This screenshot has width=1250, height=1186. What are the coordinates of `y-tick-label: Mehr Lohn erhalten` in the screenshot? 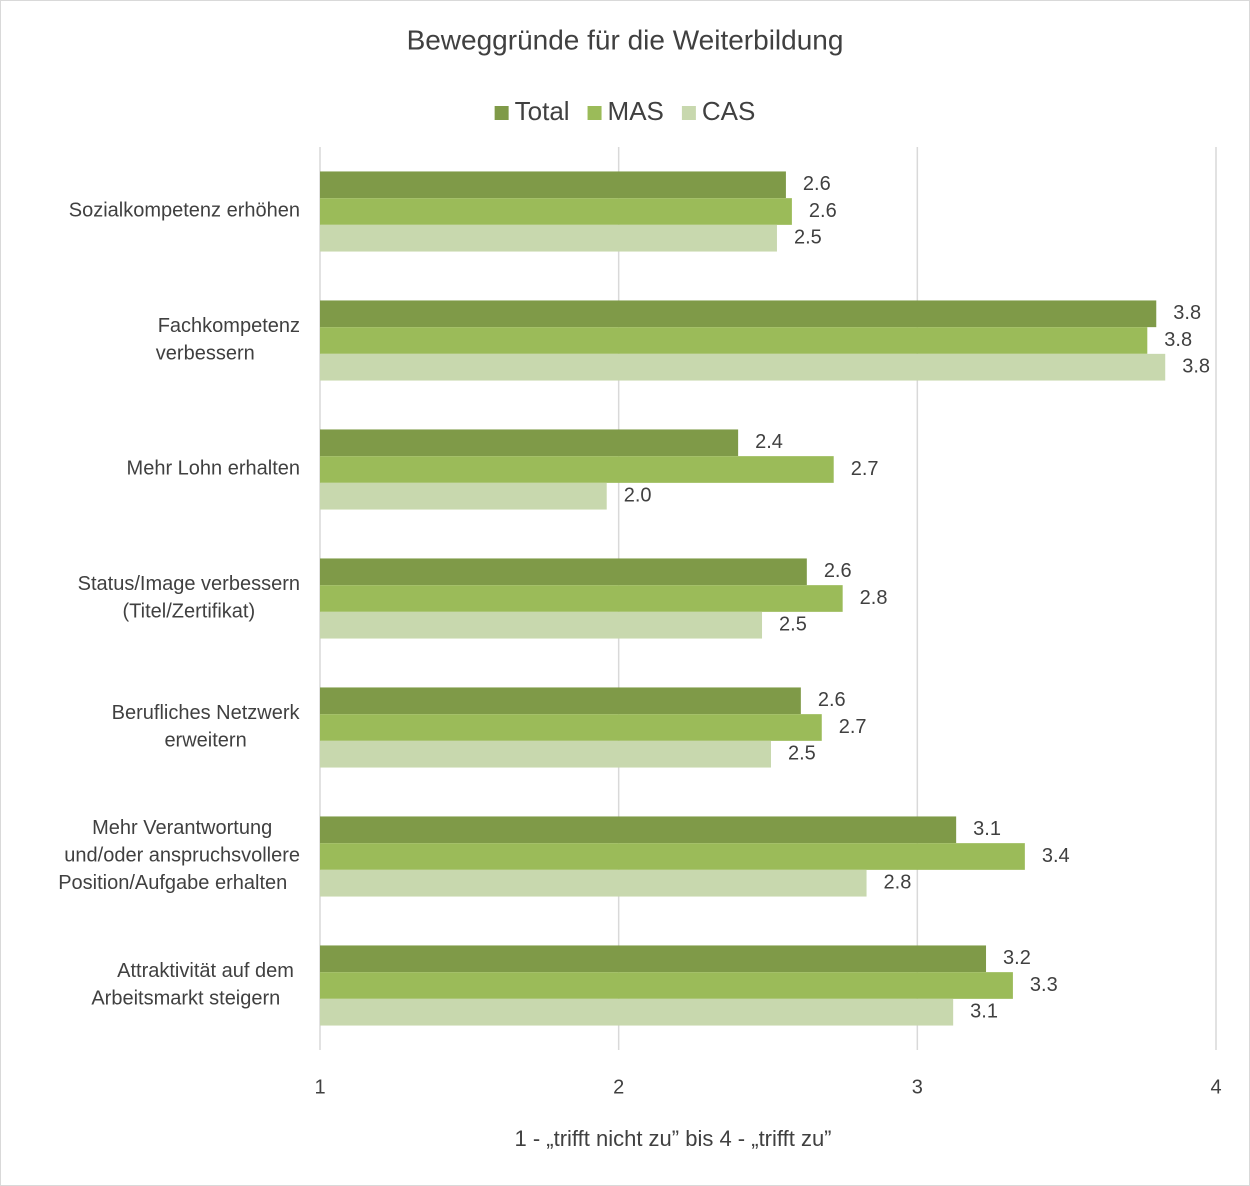 It's located at (213, 469).